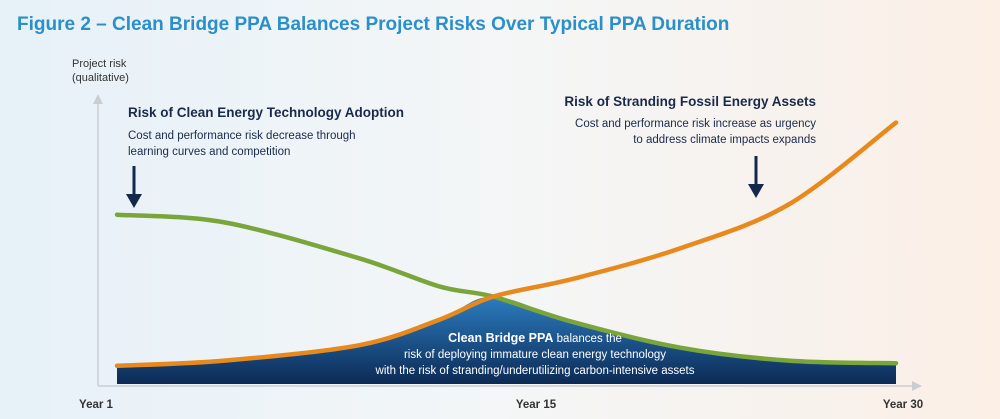 Image resolution: width=1000 pixels, height=419 pixels. Describe the element at coordinates (903, 405) in the screenshot. I see `x-tick-label: Year 30` at that location.